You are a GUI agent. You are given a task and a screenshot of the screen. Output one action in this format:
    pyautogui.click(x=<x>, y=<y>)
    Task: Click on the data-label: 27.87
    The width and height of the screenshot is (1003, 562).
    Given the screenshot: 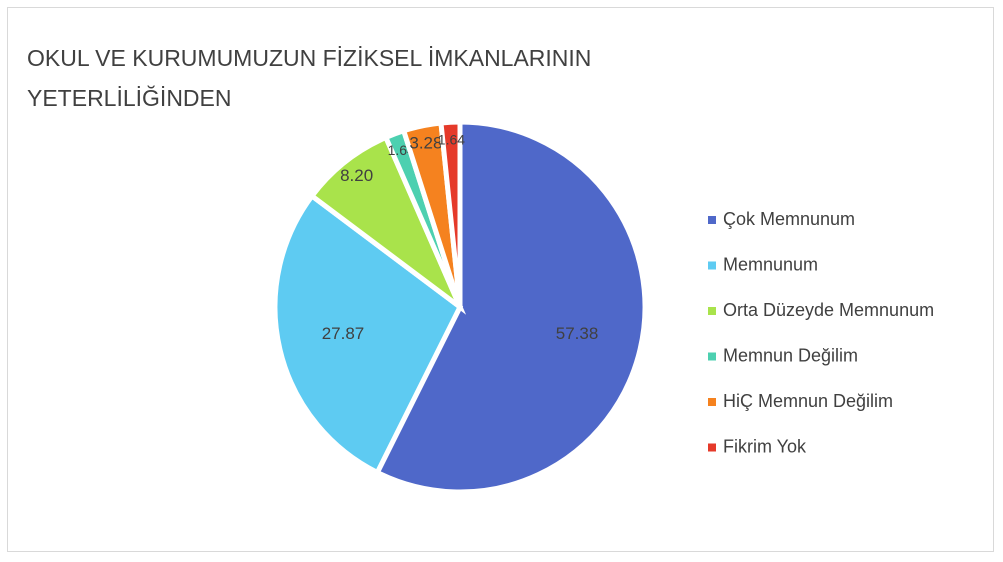 What is the action you would take?
    pyautogui.click(x=343, y=333)
    